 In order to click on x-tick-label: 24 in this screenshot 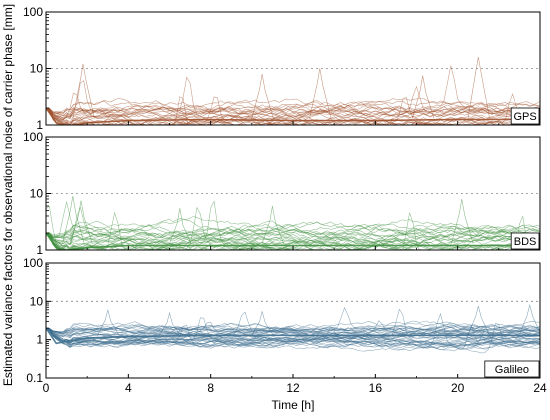, I will do `click(540, 388)`.